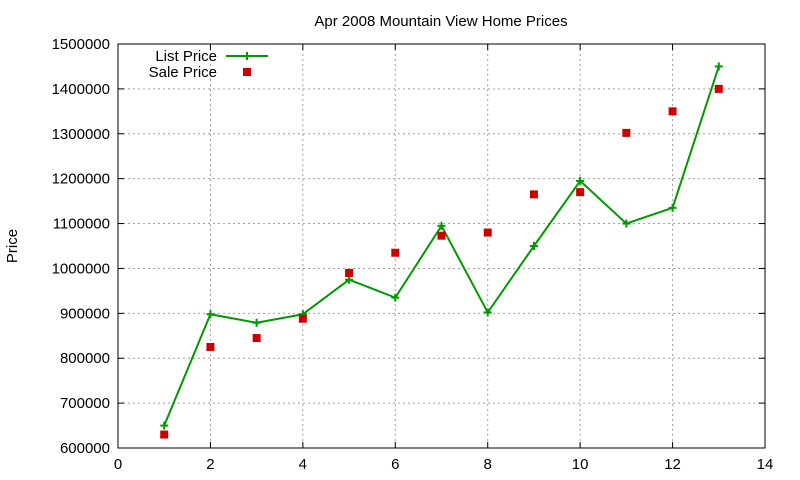 The height and width of the screenshot is (480, 800). What do you see at coordinates (303, 464) in the screenshot?
I see `x-tick-label: 4` at bounding box center [303, 464].